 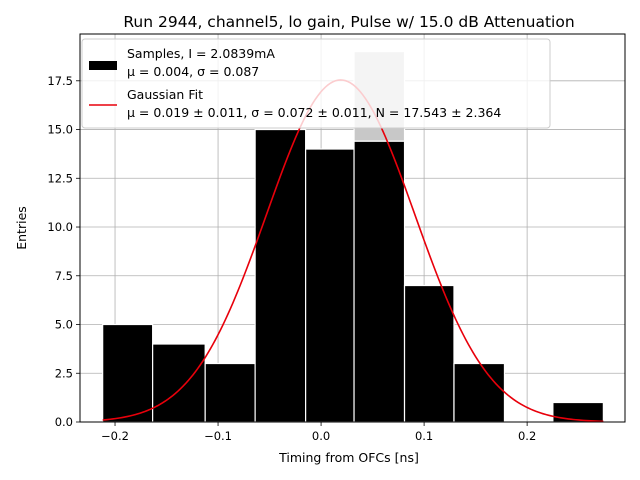 What do you see at coordinates (64, 325) in the screenshot?
I see `y-tick-label: 5.0` at bounding box center [64, 325].